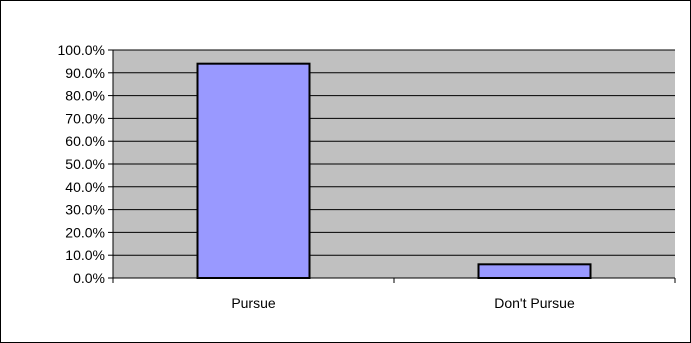 The height and width of the screenshot is (343, 691). What do you see at coordinates (85, 96) in the screenshot?
I see `y-tick-label: 80.0%` at bounding box center [85, 96].